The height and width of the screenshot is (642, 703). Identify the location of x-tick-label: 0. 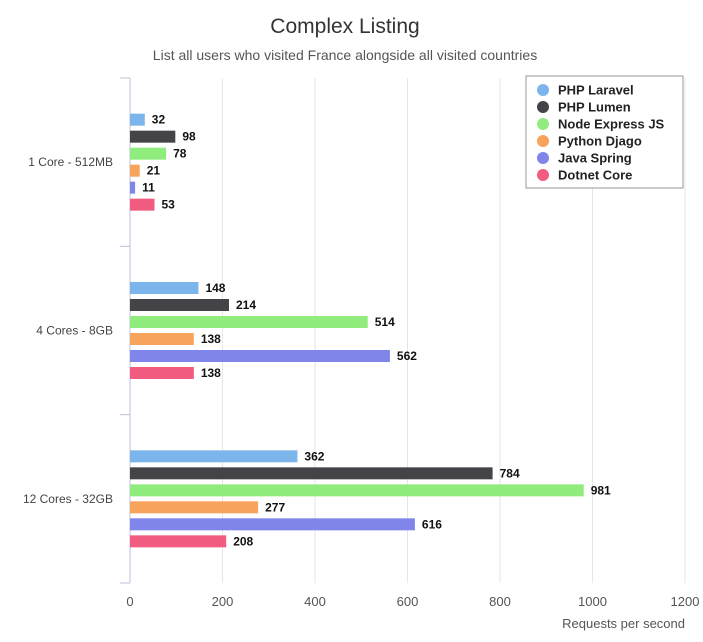
(129, 601).